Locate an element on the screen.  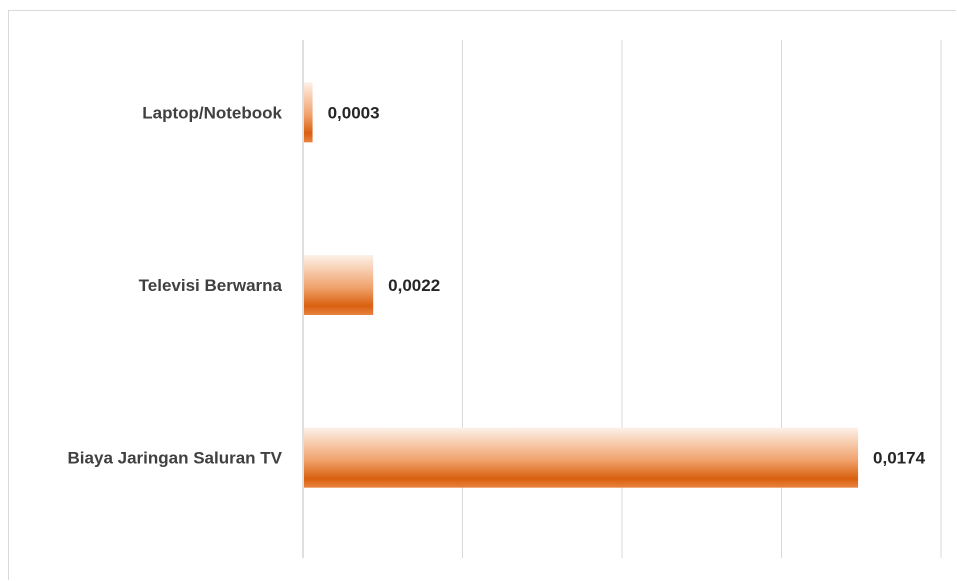
category-label: Laptop/Notebook is located at coordinates (212, 112).